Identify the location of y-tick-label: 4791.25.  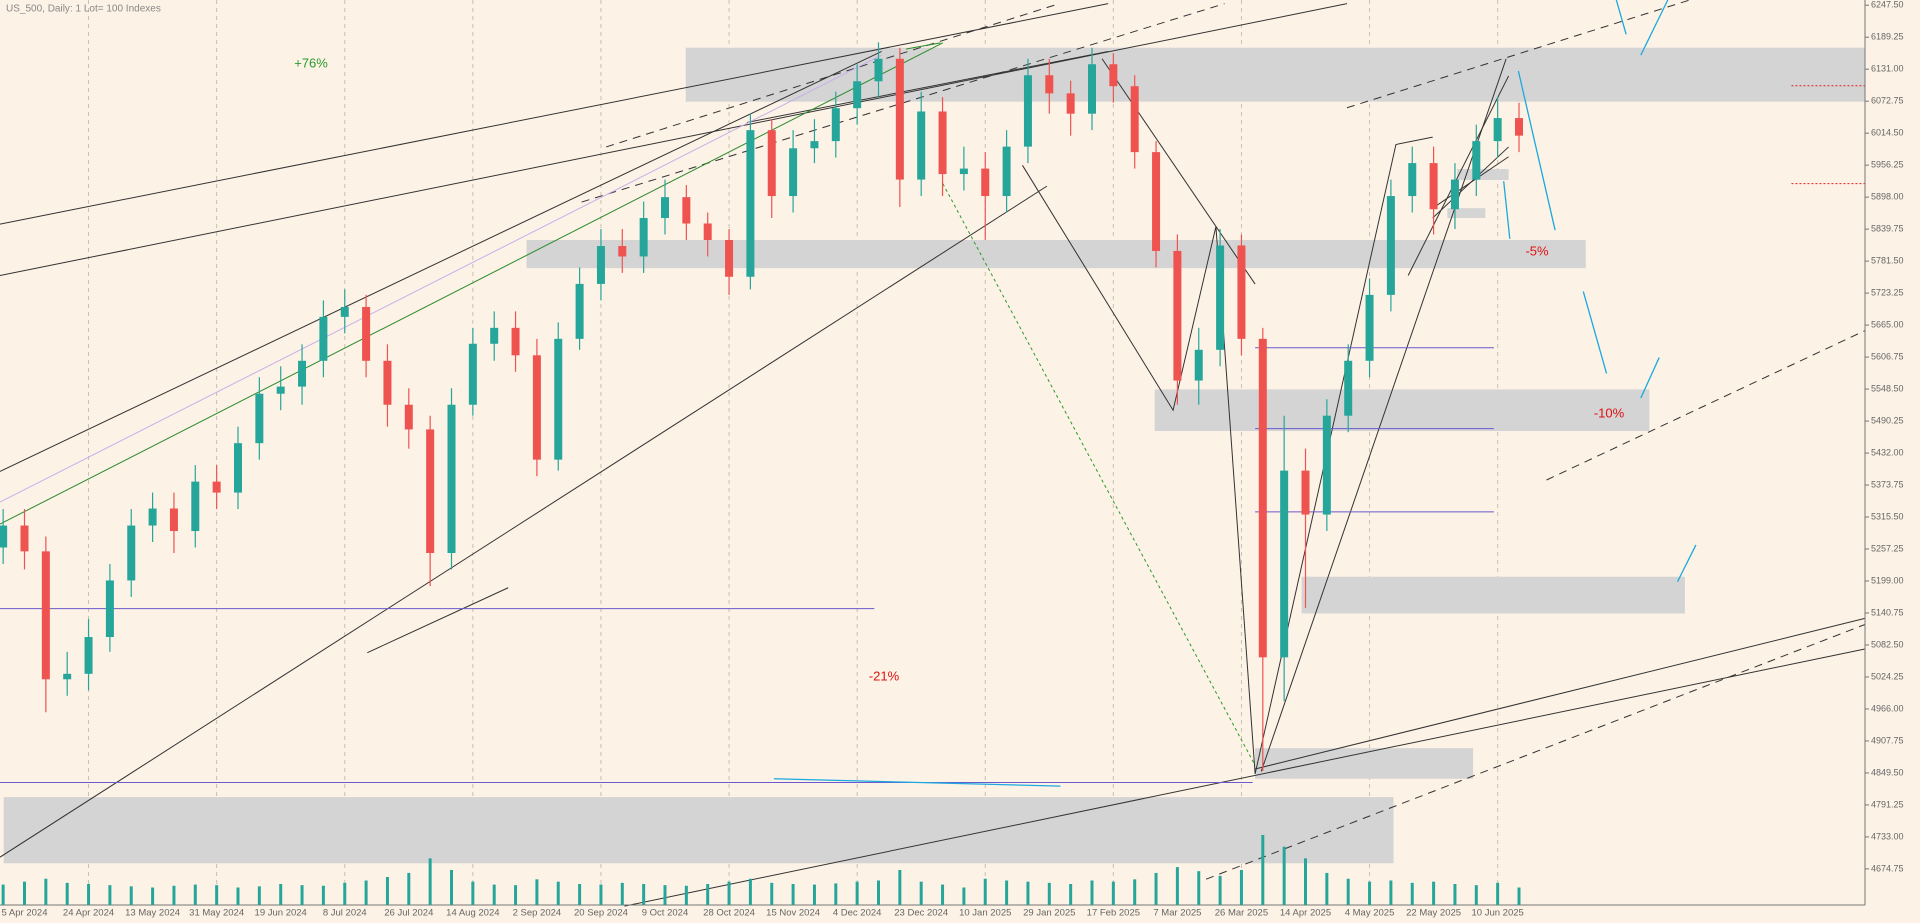
(1887, 804).